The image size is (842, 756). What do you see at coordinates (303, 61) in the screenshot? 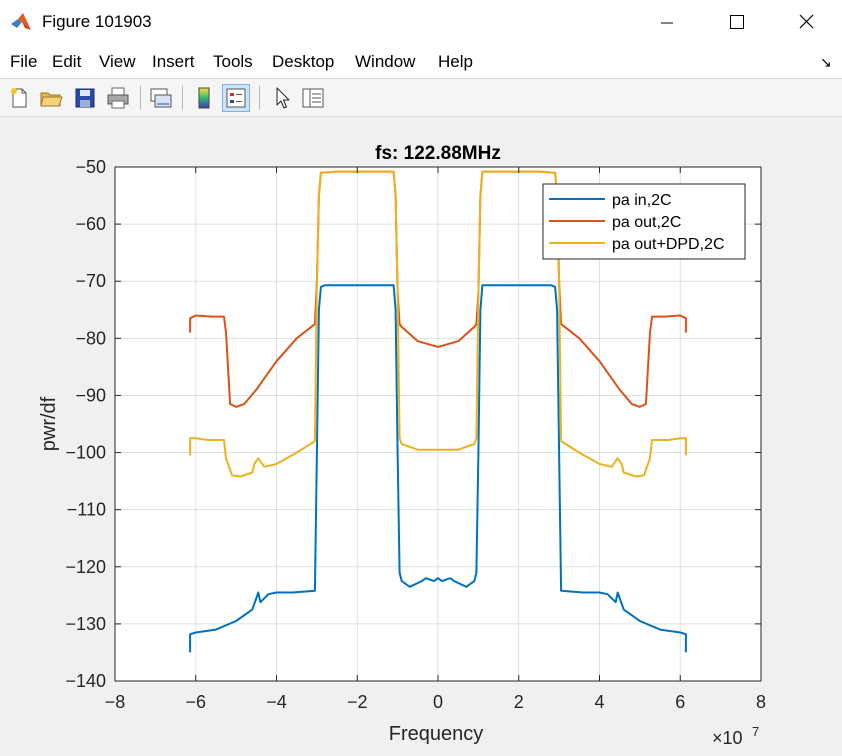
I see `menu-desktop: Desktop` at bounding box center [303, 61].